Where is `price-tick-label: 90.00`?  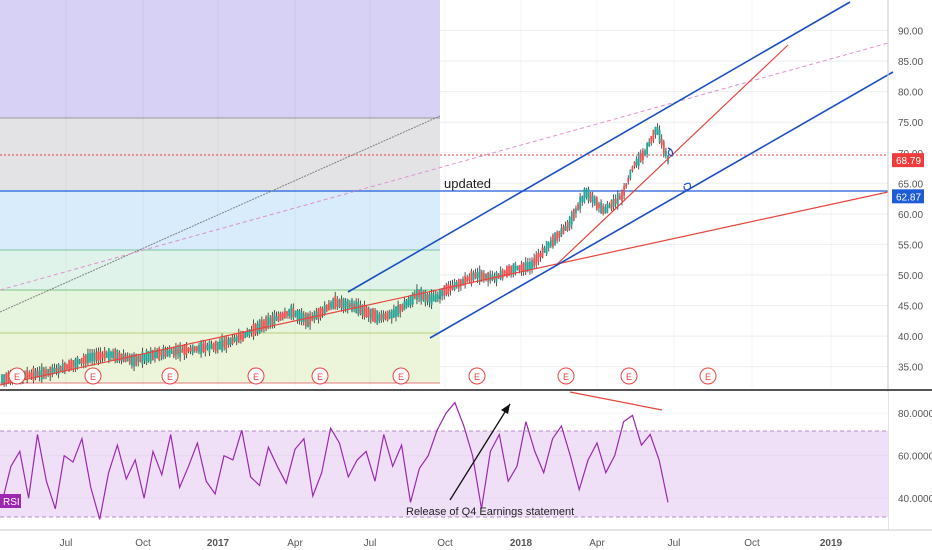 price-tick-label: 90.00 is located at coordinates (910, 32).